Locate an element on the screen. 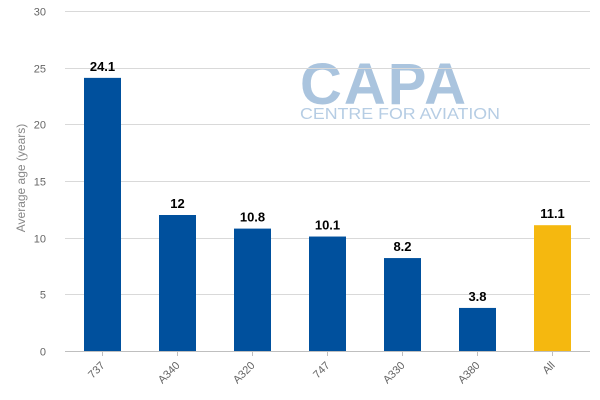 The width and height of the screenshot is (600, 400). capa-watermark: CAPA CENTRE FOR AVIATION is located at coordinates (400, 87).